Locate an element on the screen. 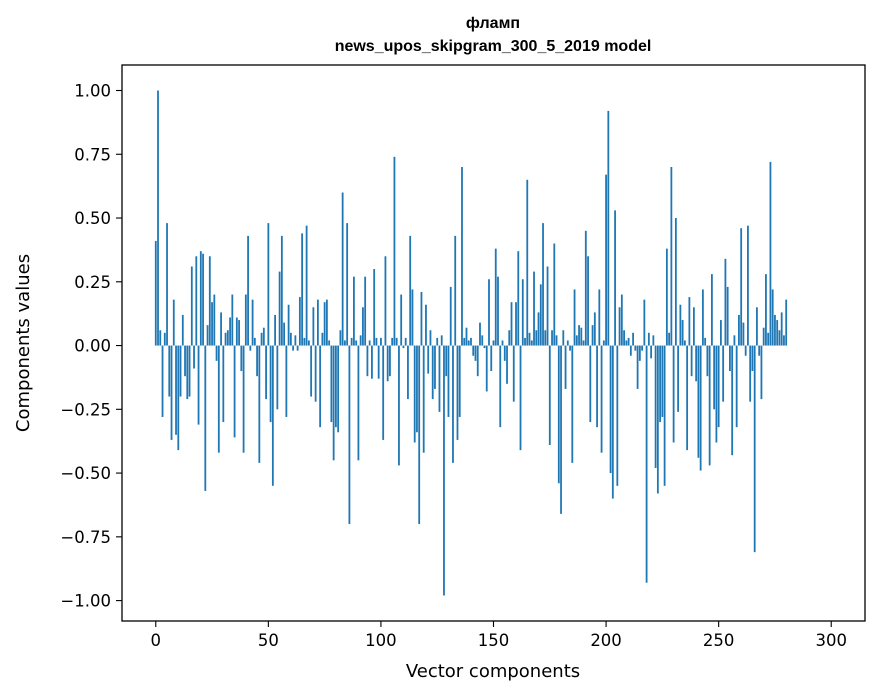 The width and height of the screenshot is (880, 696). x-tick-label: 100 is located at coordinates (381, 640).